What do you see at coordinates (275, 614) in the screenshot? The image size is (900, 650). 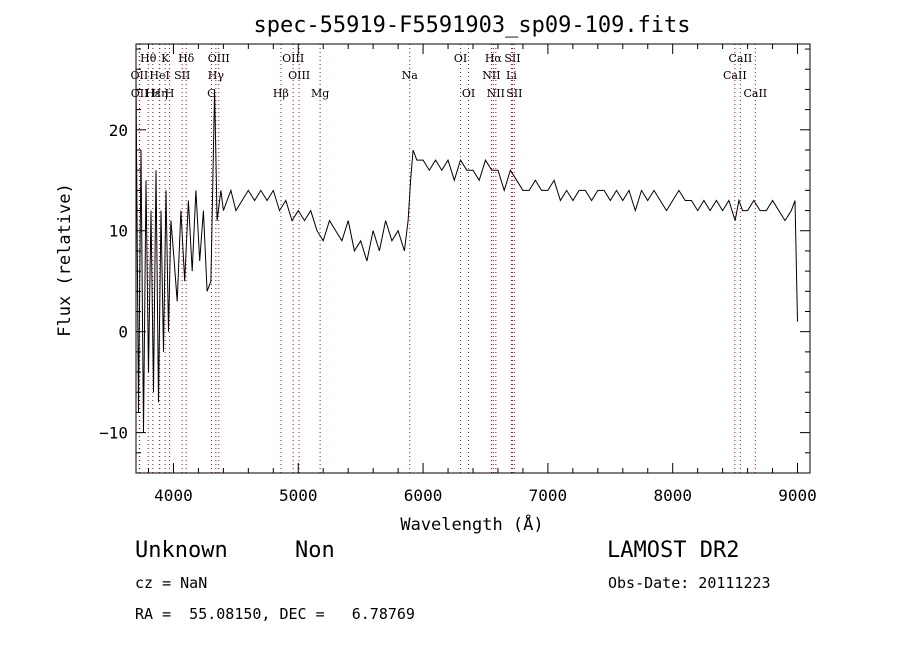 I see `ra-dec-coordinates: RA = 55.08150, DEC = 6.78769` at bounding box center [275, 614].